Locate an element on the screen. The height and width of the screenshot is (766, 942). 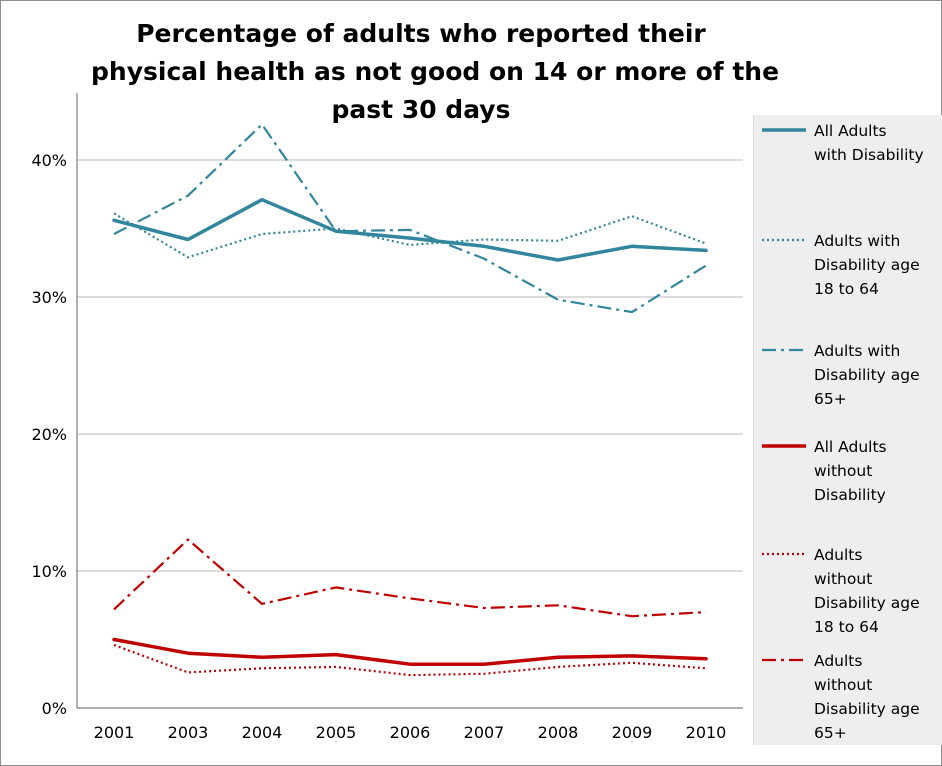
y-tick-label: 30% is located at coordinates (49, 297).